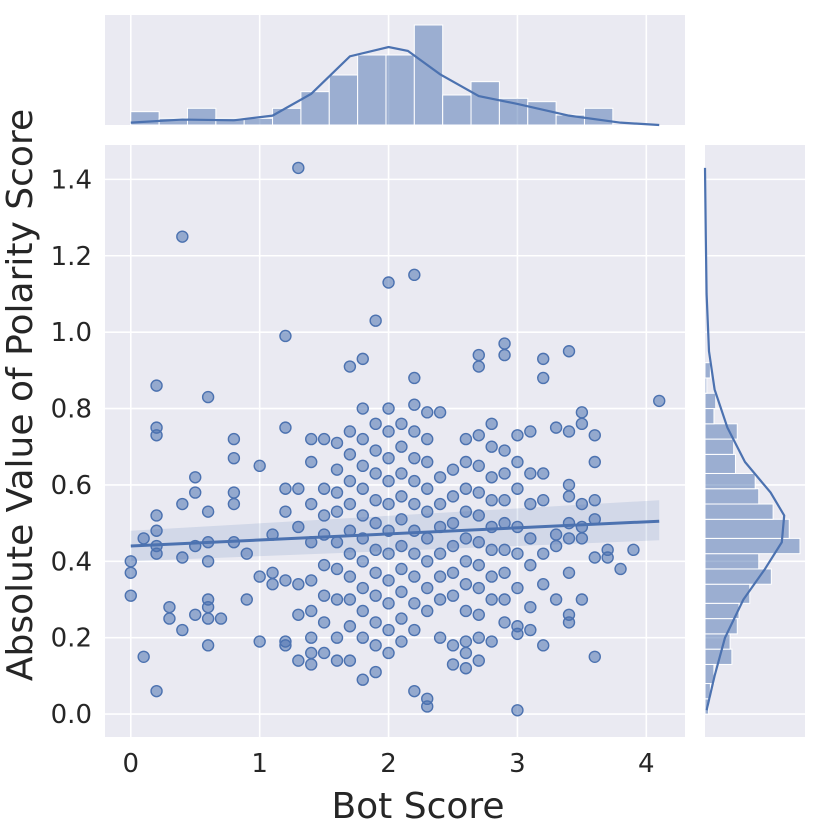 The width and height of the screenshot is (830, 830). What do you see at coordinates (517, 764) in the screenshot?
I see `x-tick-label: 3` at bounding box center [517, 764].